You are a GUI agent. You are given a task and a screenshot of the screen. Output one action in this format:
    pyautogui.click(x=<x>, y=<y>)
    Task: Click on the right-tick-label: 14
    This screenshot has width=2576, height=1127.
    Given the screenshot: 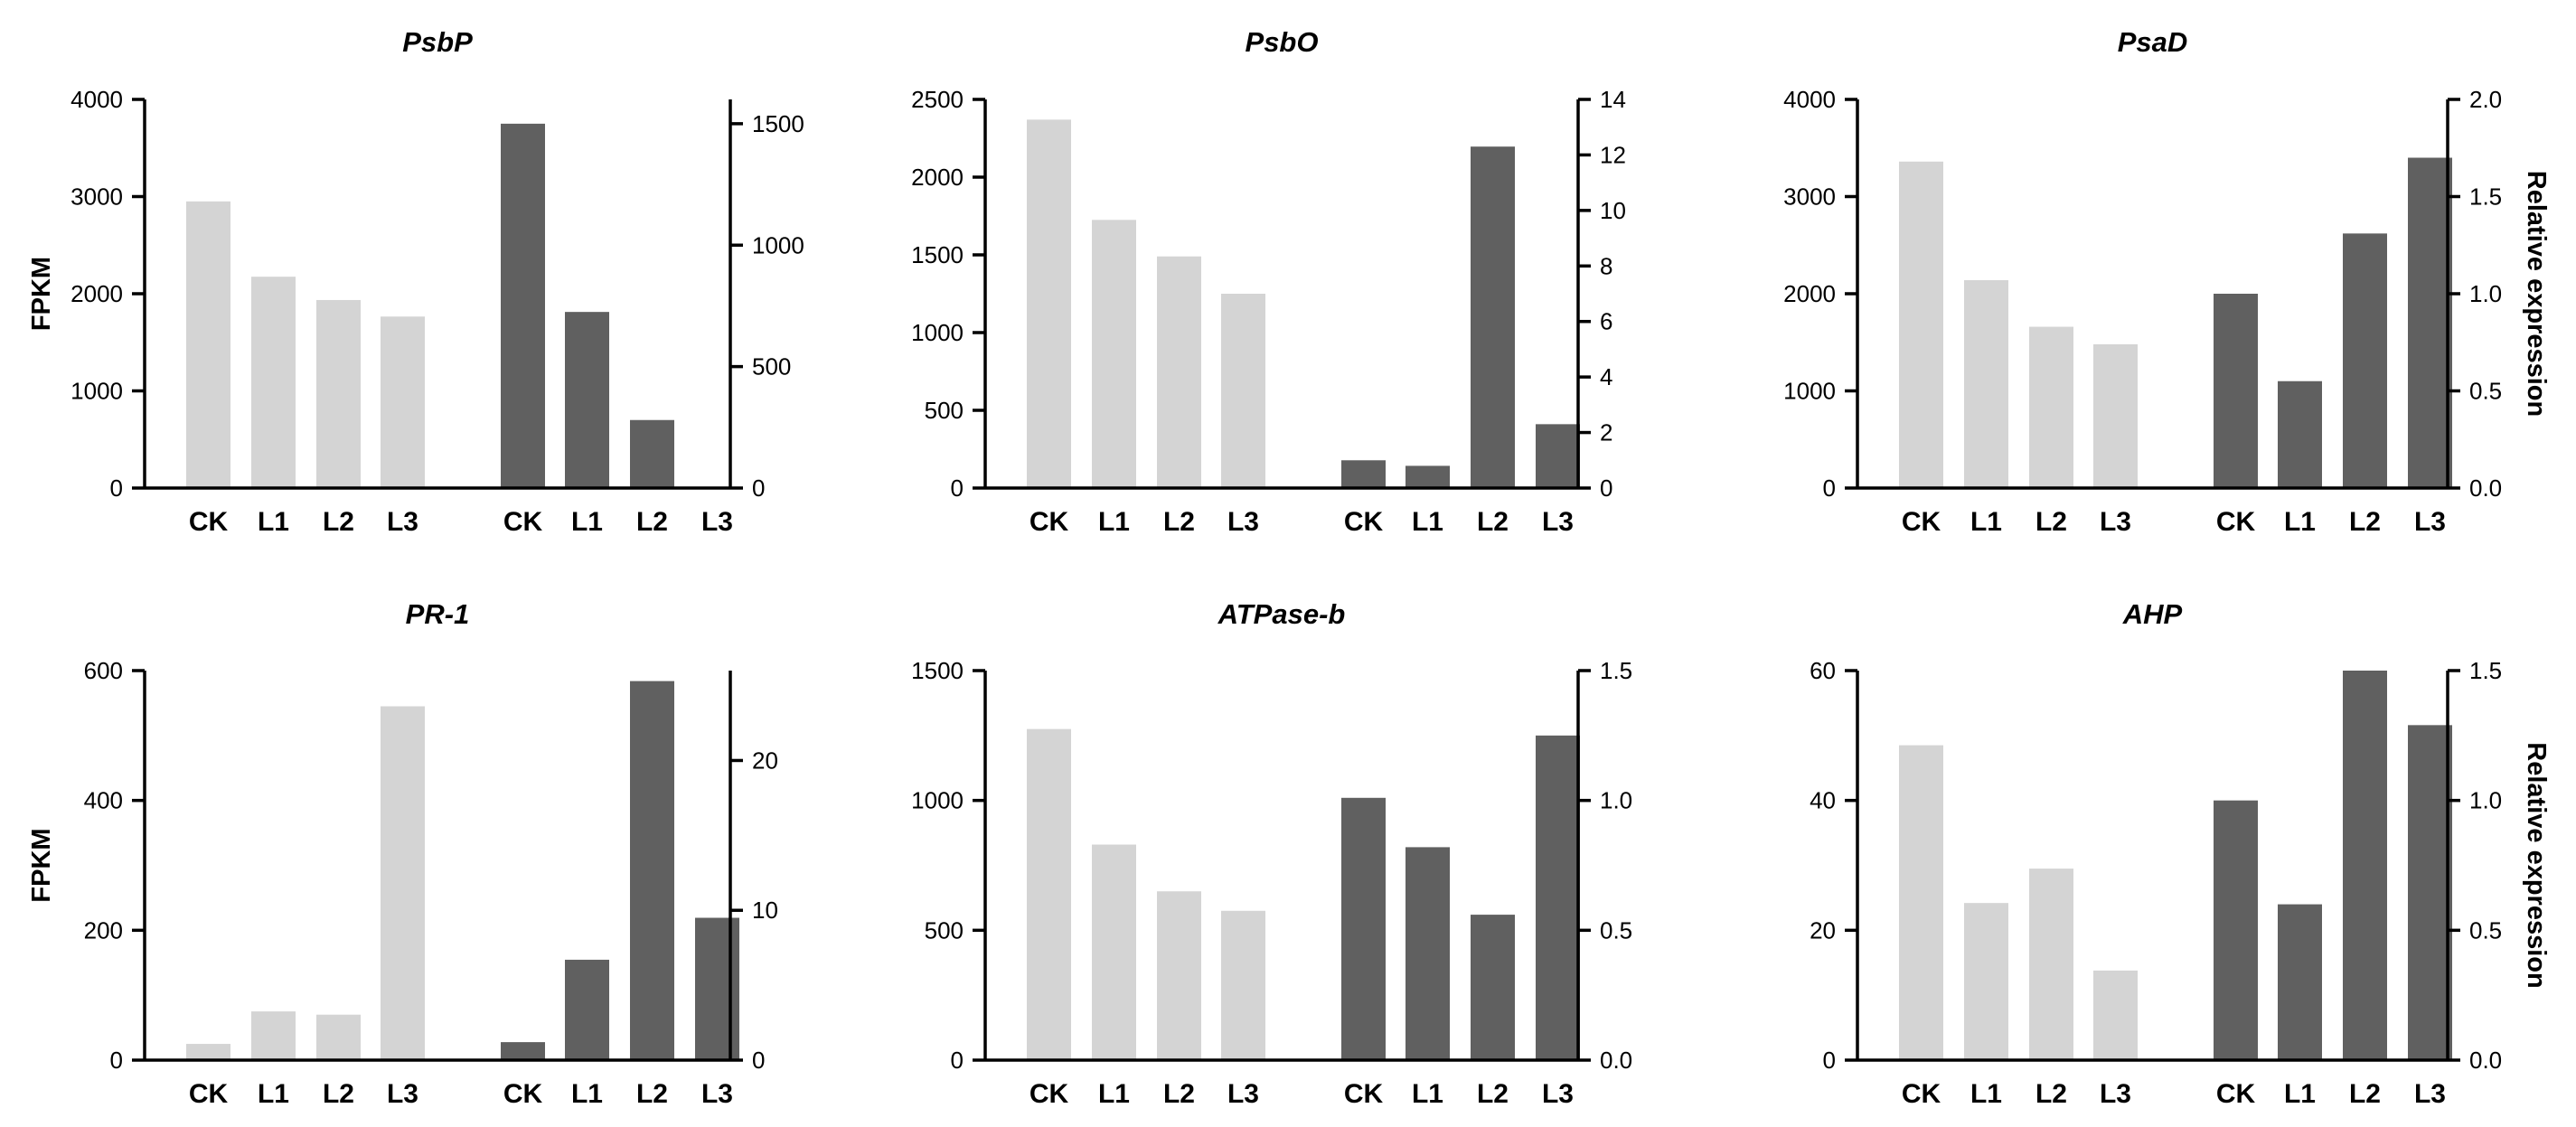 What is the action you would take?
    pyautogui.click(x=1613, y=99)
    